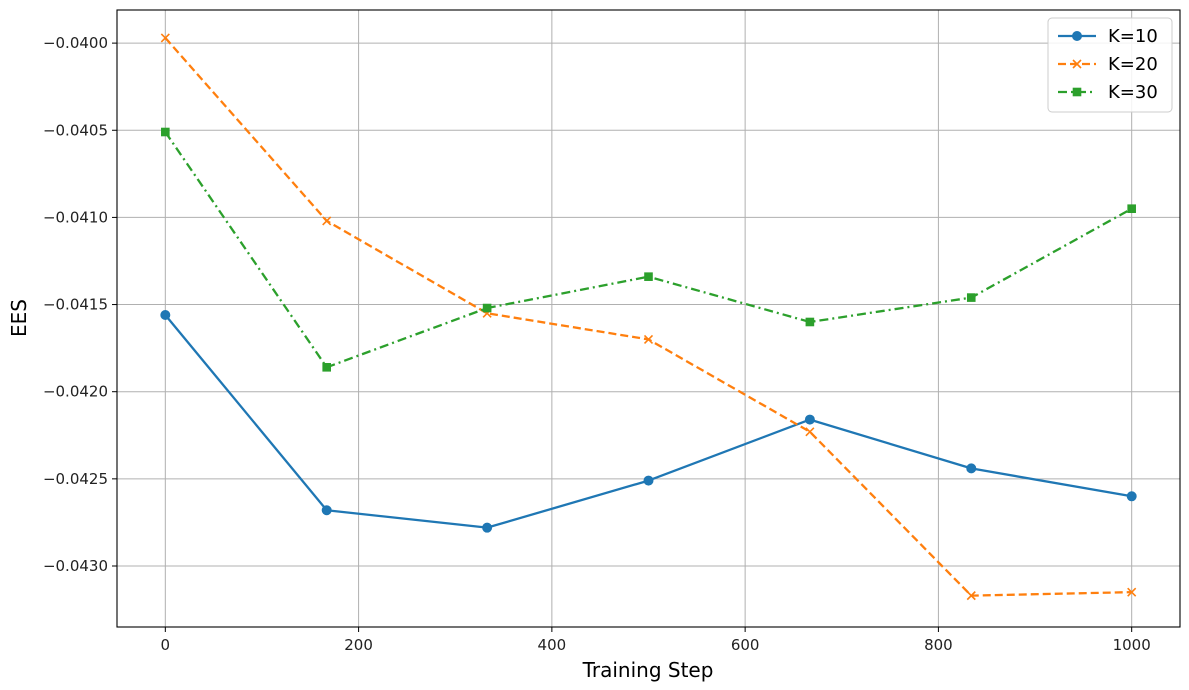 The image size is (1189, 690). Describe the element at coordinates (745, 645) in the screenshot. I see `x-tick-label: 600` at that location.